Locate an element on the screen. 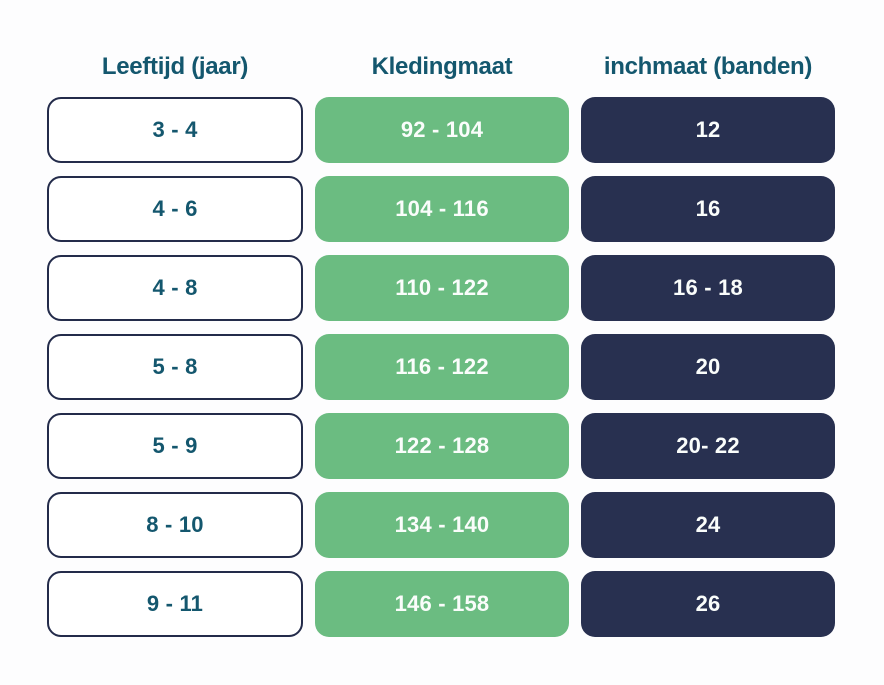  inch-size-pill: 16 - 18 is located at coordinates (708, 288).